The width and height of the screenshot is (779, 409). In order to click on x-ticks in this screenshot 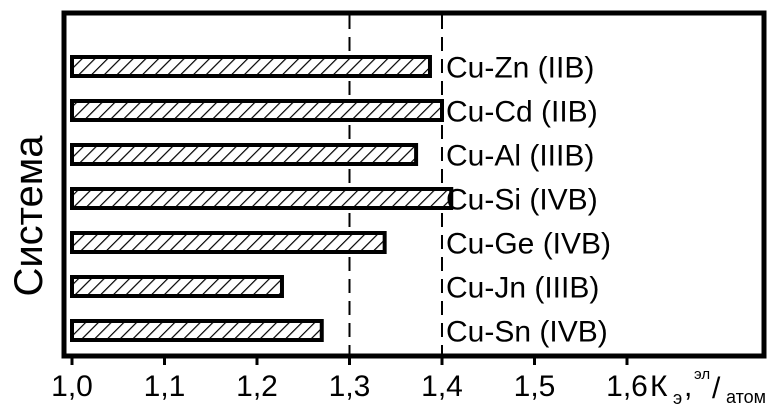, I will do `click(349, 360)`.